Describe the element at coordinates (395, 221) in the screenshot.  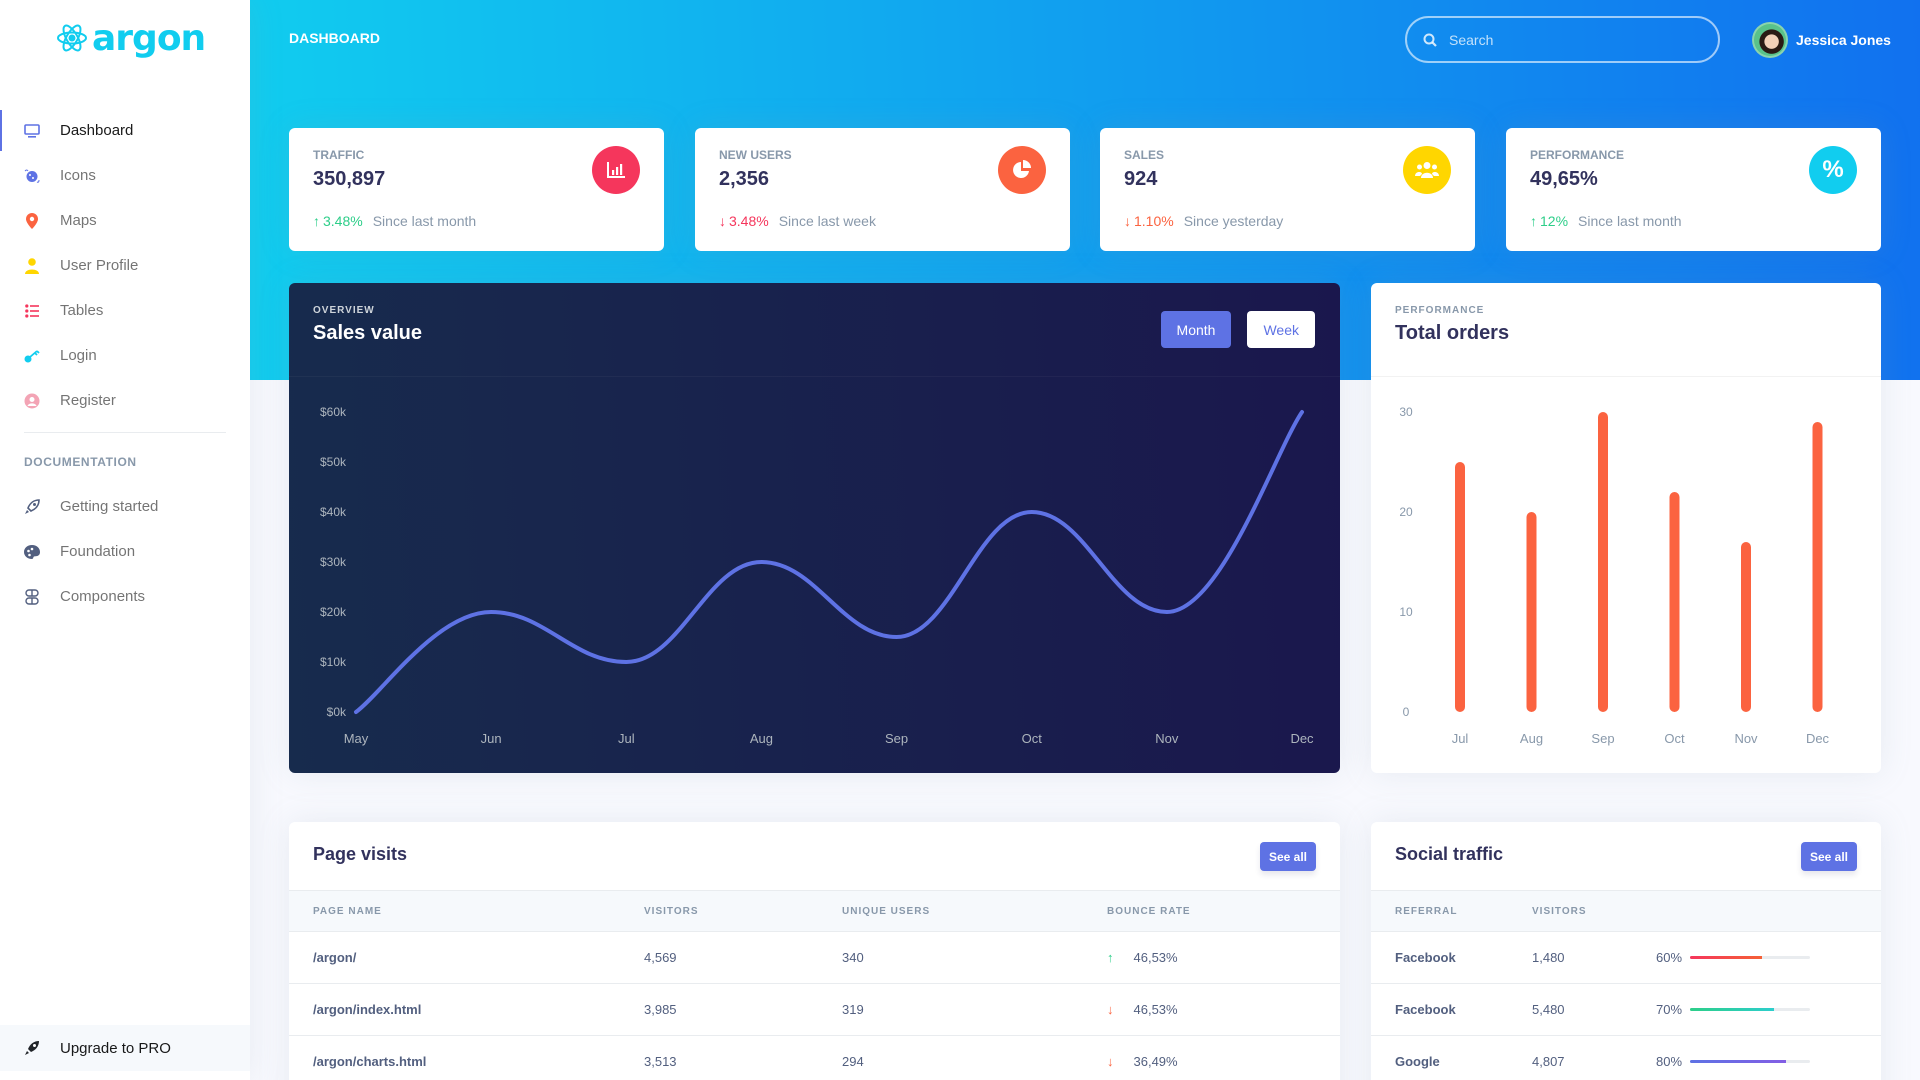
I see `stat-change: ↑ 3.48% Since last month` at that location.